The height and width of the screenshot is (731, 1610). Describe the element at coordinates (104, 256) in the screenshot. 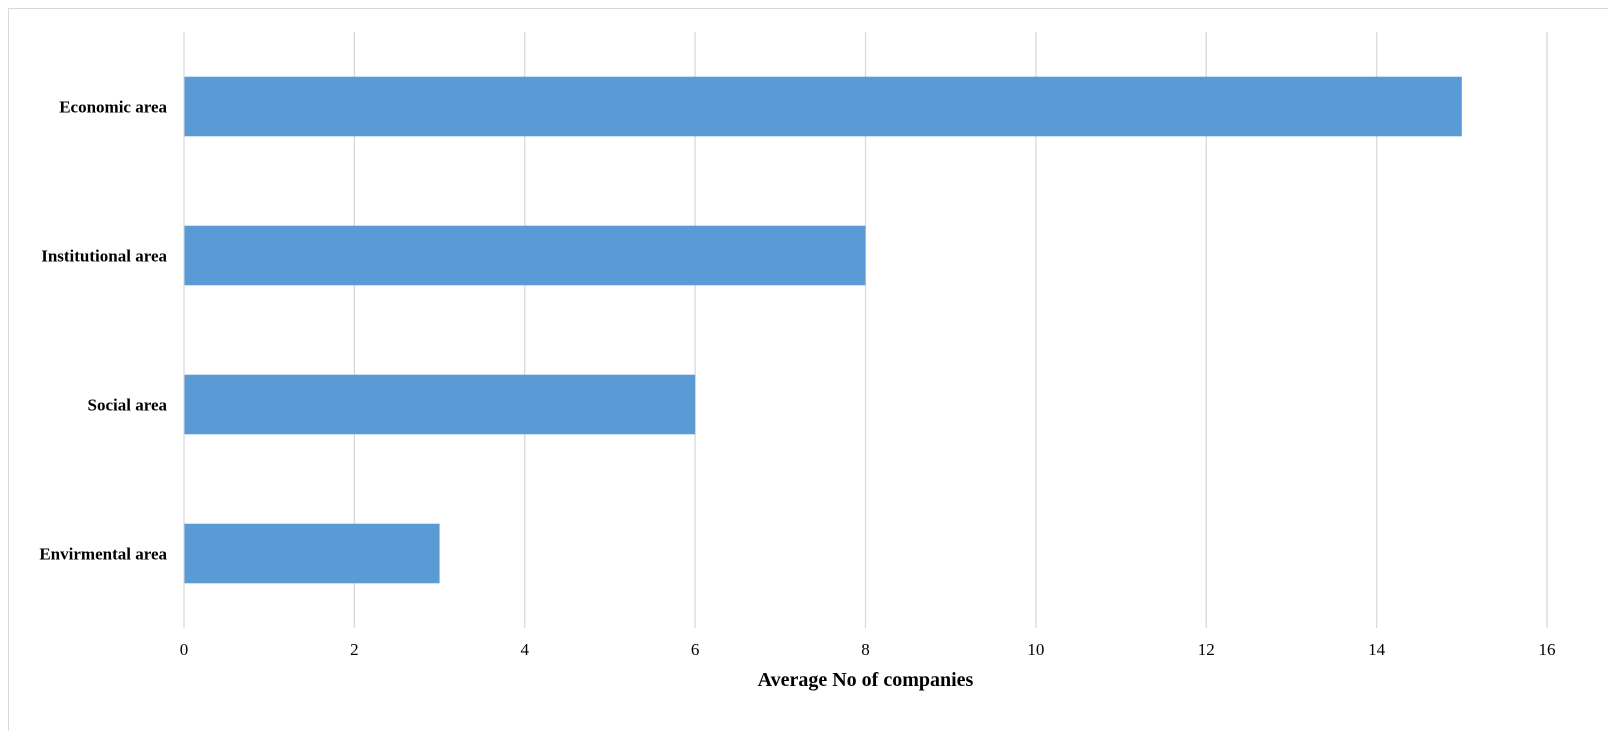

I see `category-label: Institutional area` at that location.